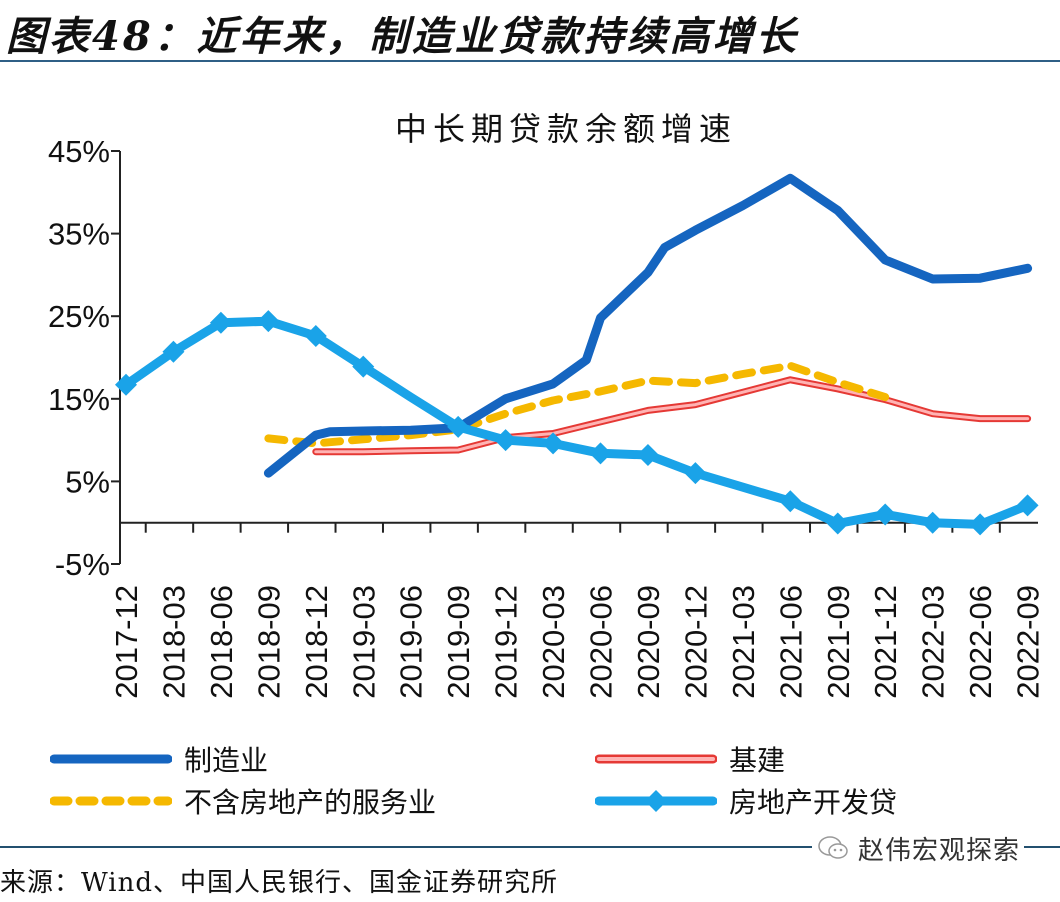 The height and width of the screenshot is (902, 1060). What do you see at coordinates (553, 642) in the screenshot?
I see `x-tick-label: 2020-03` at bounding box center [553, 642].